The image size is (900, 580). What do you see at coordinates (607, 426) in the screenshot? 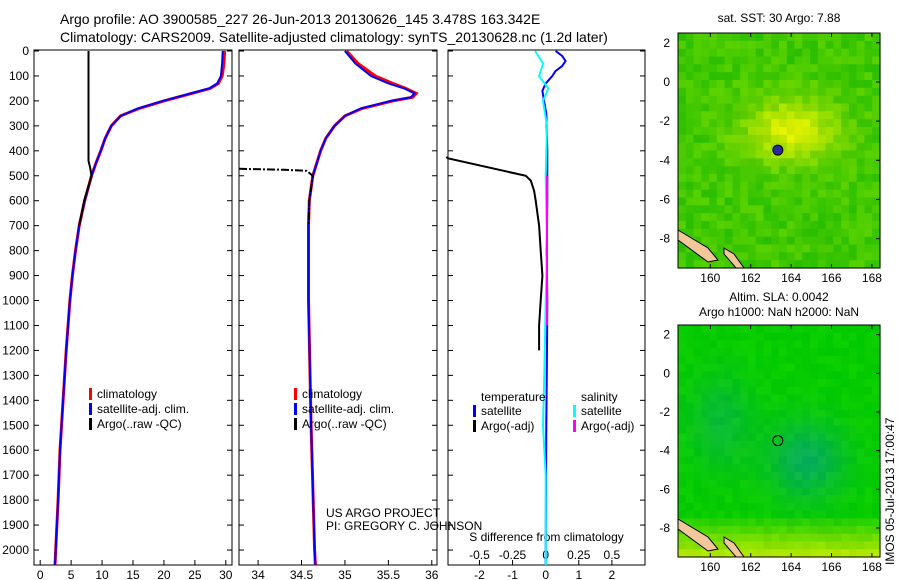
I see `legend-item: Argo(-adj)` at bounding box center [607, 426].